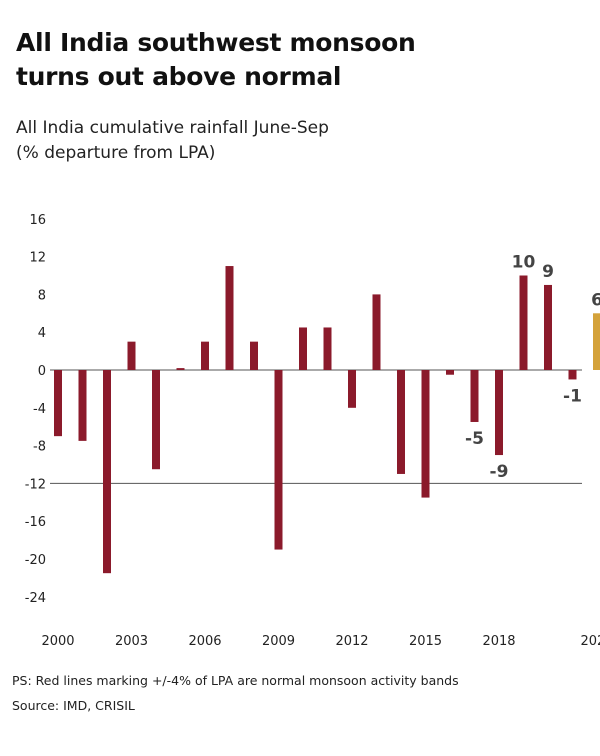  What do you see at coordinates (548, 272) in the screenshot?
I see `data-label-2020: 9` at bounding box center [548, 272].